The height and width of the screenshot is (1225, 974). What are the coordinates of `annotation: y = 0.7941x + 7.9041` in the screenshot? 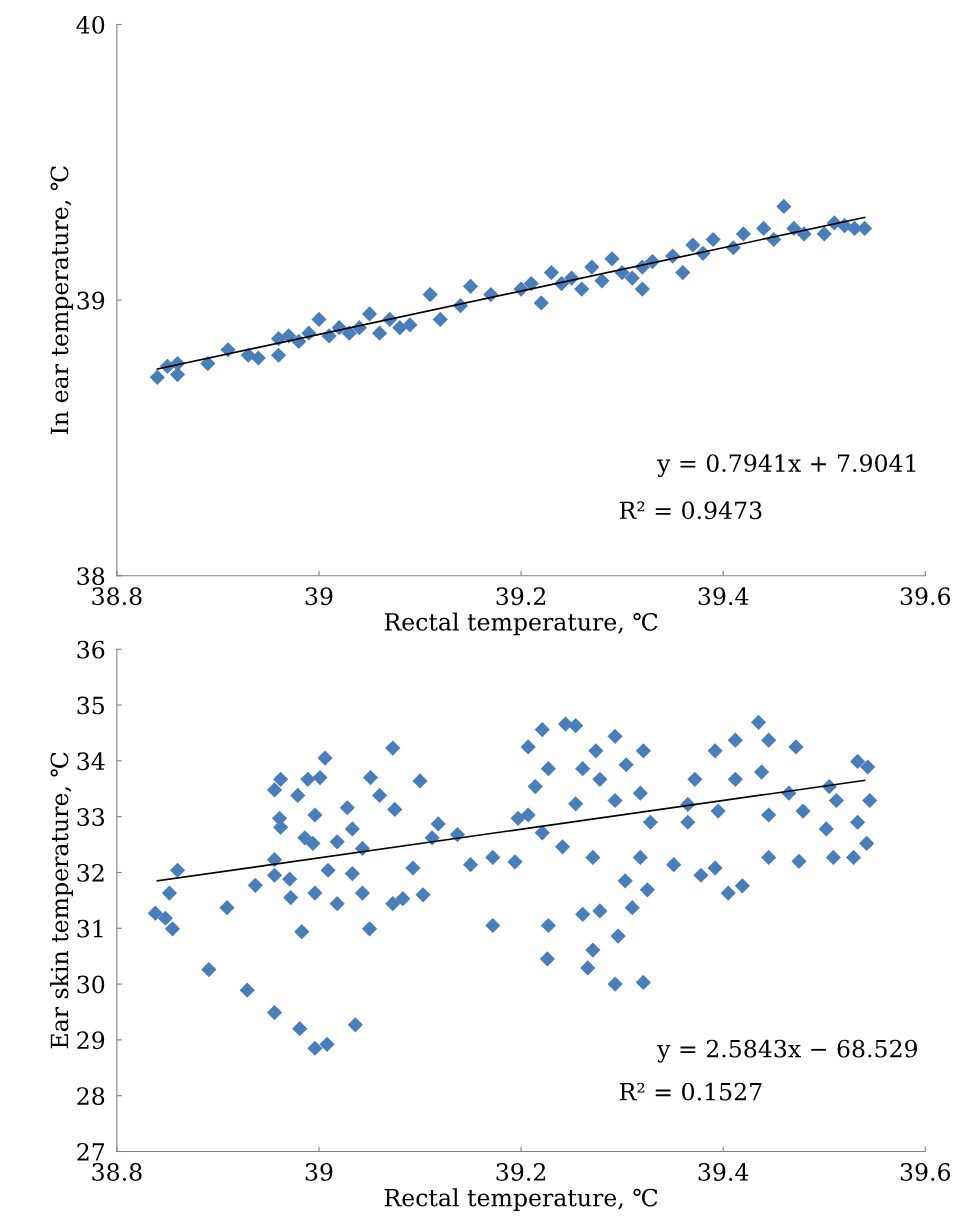 It's located at (786, 465).